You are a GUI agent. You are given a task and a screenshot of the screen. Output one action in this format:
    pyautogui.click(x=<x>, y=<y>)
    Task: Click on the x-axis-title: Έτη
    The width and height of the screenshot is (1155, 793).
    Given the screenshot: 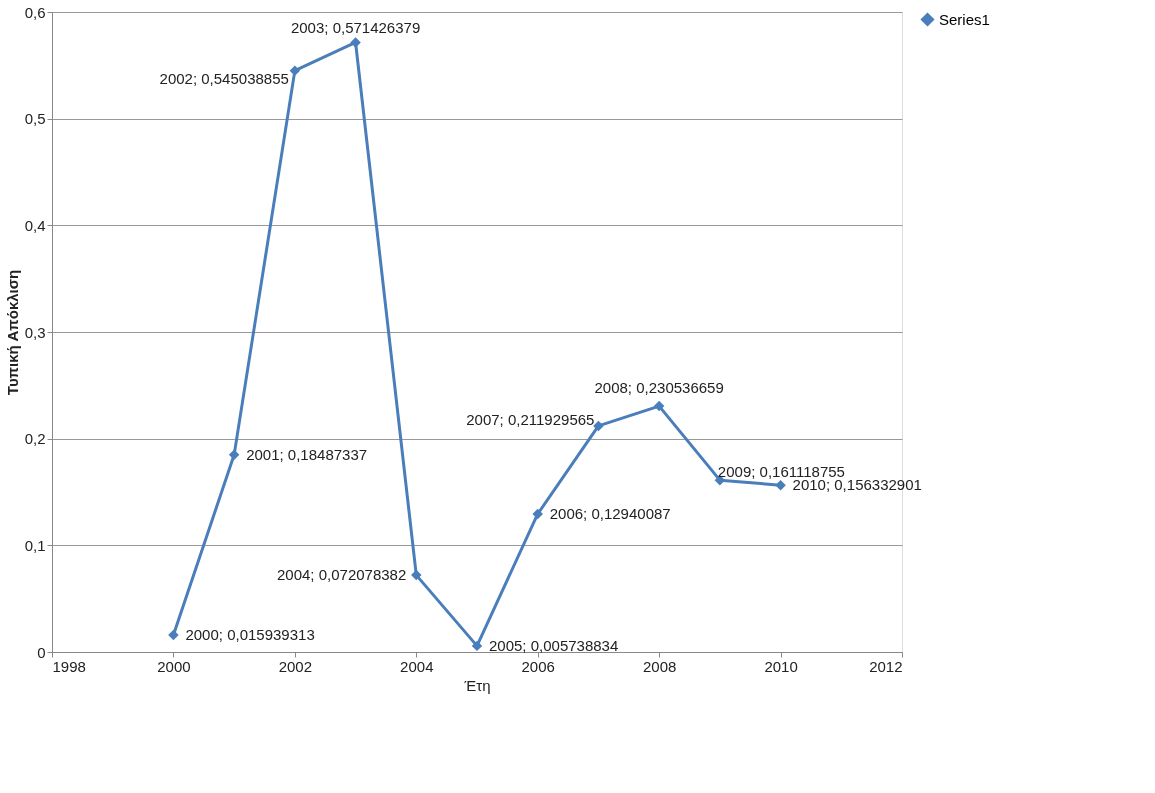 What is the action you would take?
    pyautogui.click(x=477, y=685)
    